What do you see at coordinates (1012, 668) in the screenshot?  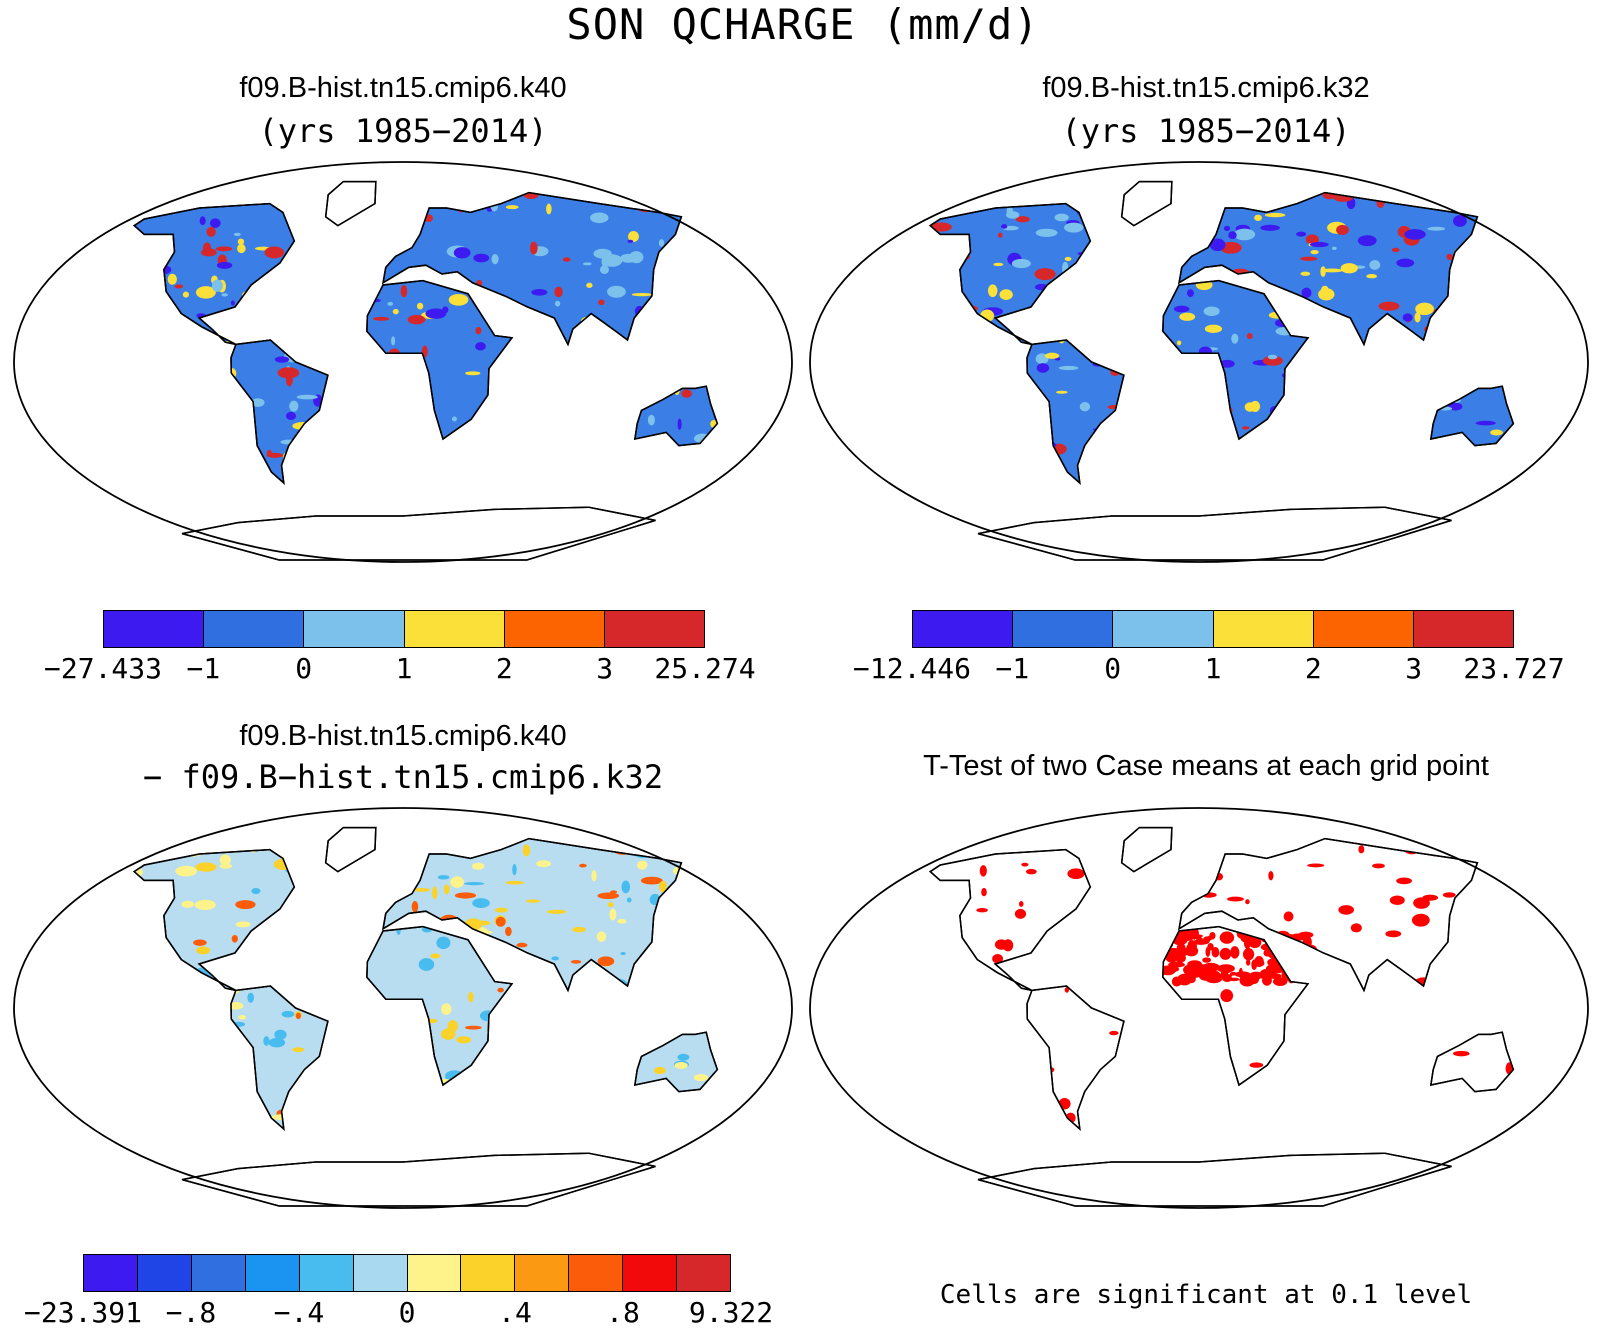 I see `colorbar-tick-label: −1` at bounding box center [1012, 668].